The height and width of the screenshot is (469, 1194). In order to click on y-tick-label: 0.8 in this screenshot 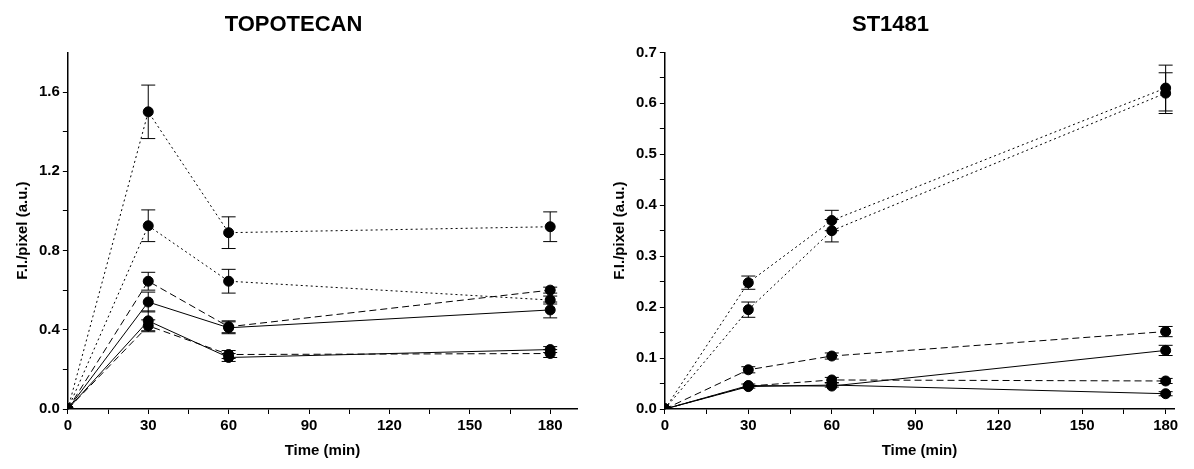, I will do `click(49, 249)`.